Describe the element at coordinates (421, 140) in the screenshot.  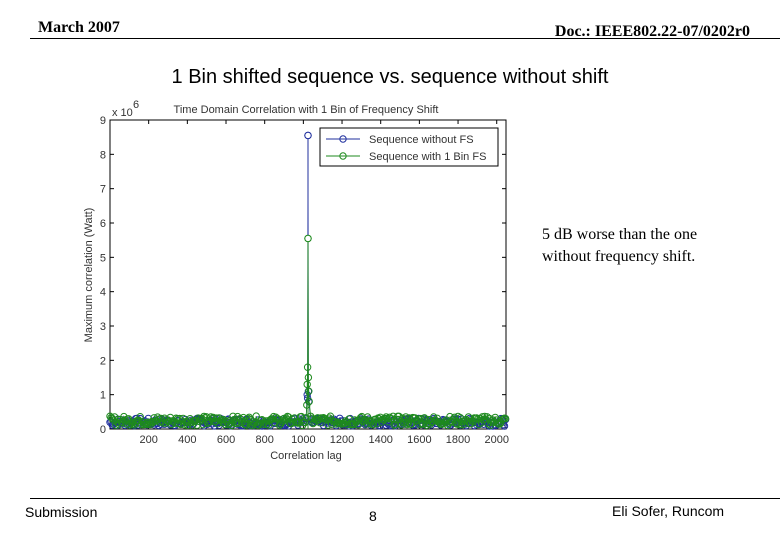
I see `legend-entry: Sequence without FS` at that location.